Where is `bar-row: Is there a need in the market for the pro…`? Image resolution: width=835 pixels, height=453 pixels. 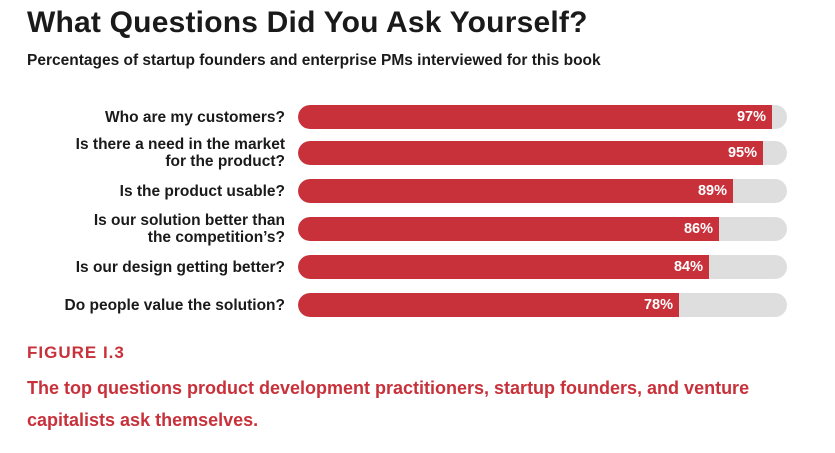 bar-row: Is there a need in the market for the pro… is located at coordinates (417, 153).